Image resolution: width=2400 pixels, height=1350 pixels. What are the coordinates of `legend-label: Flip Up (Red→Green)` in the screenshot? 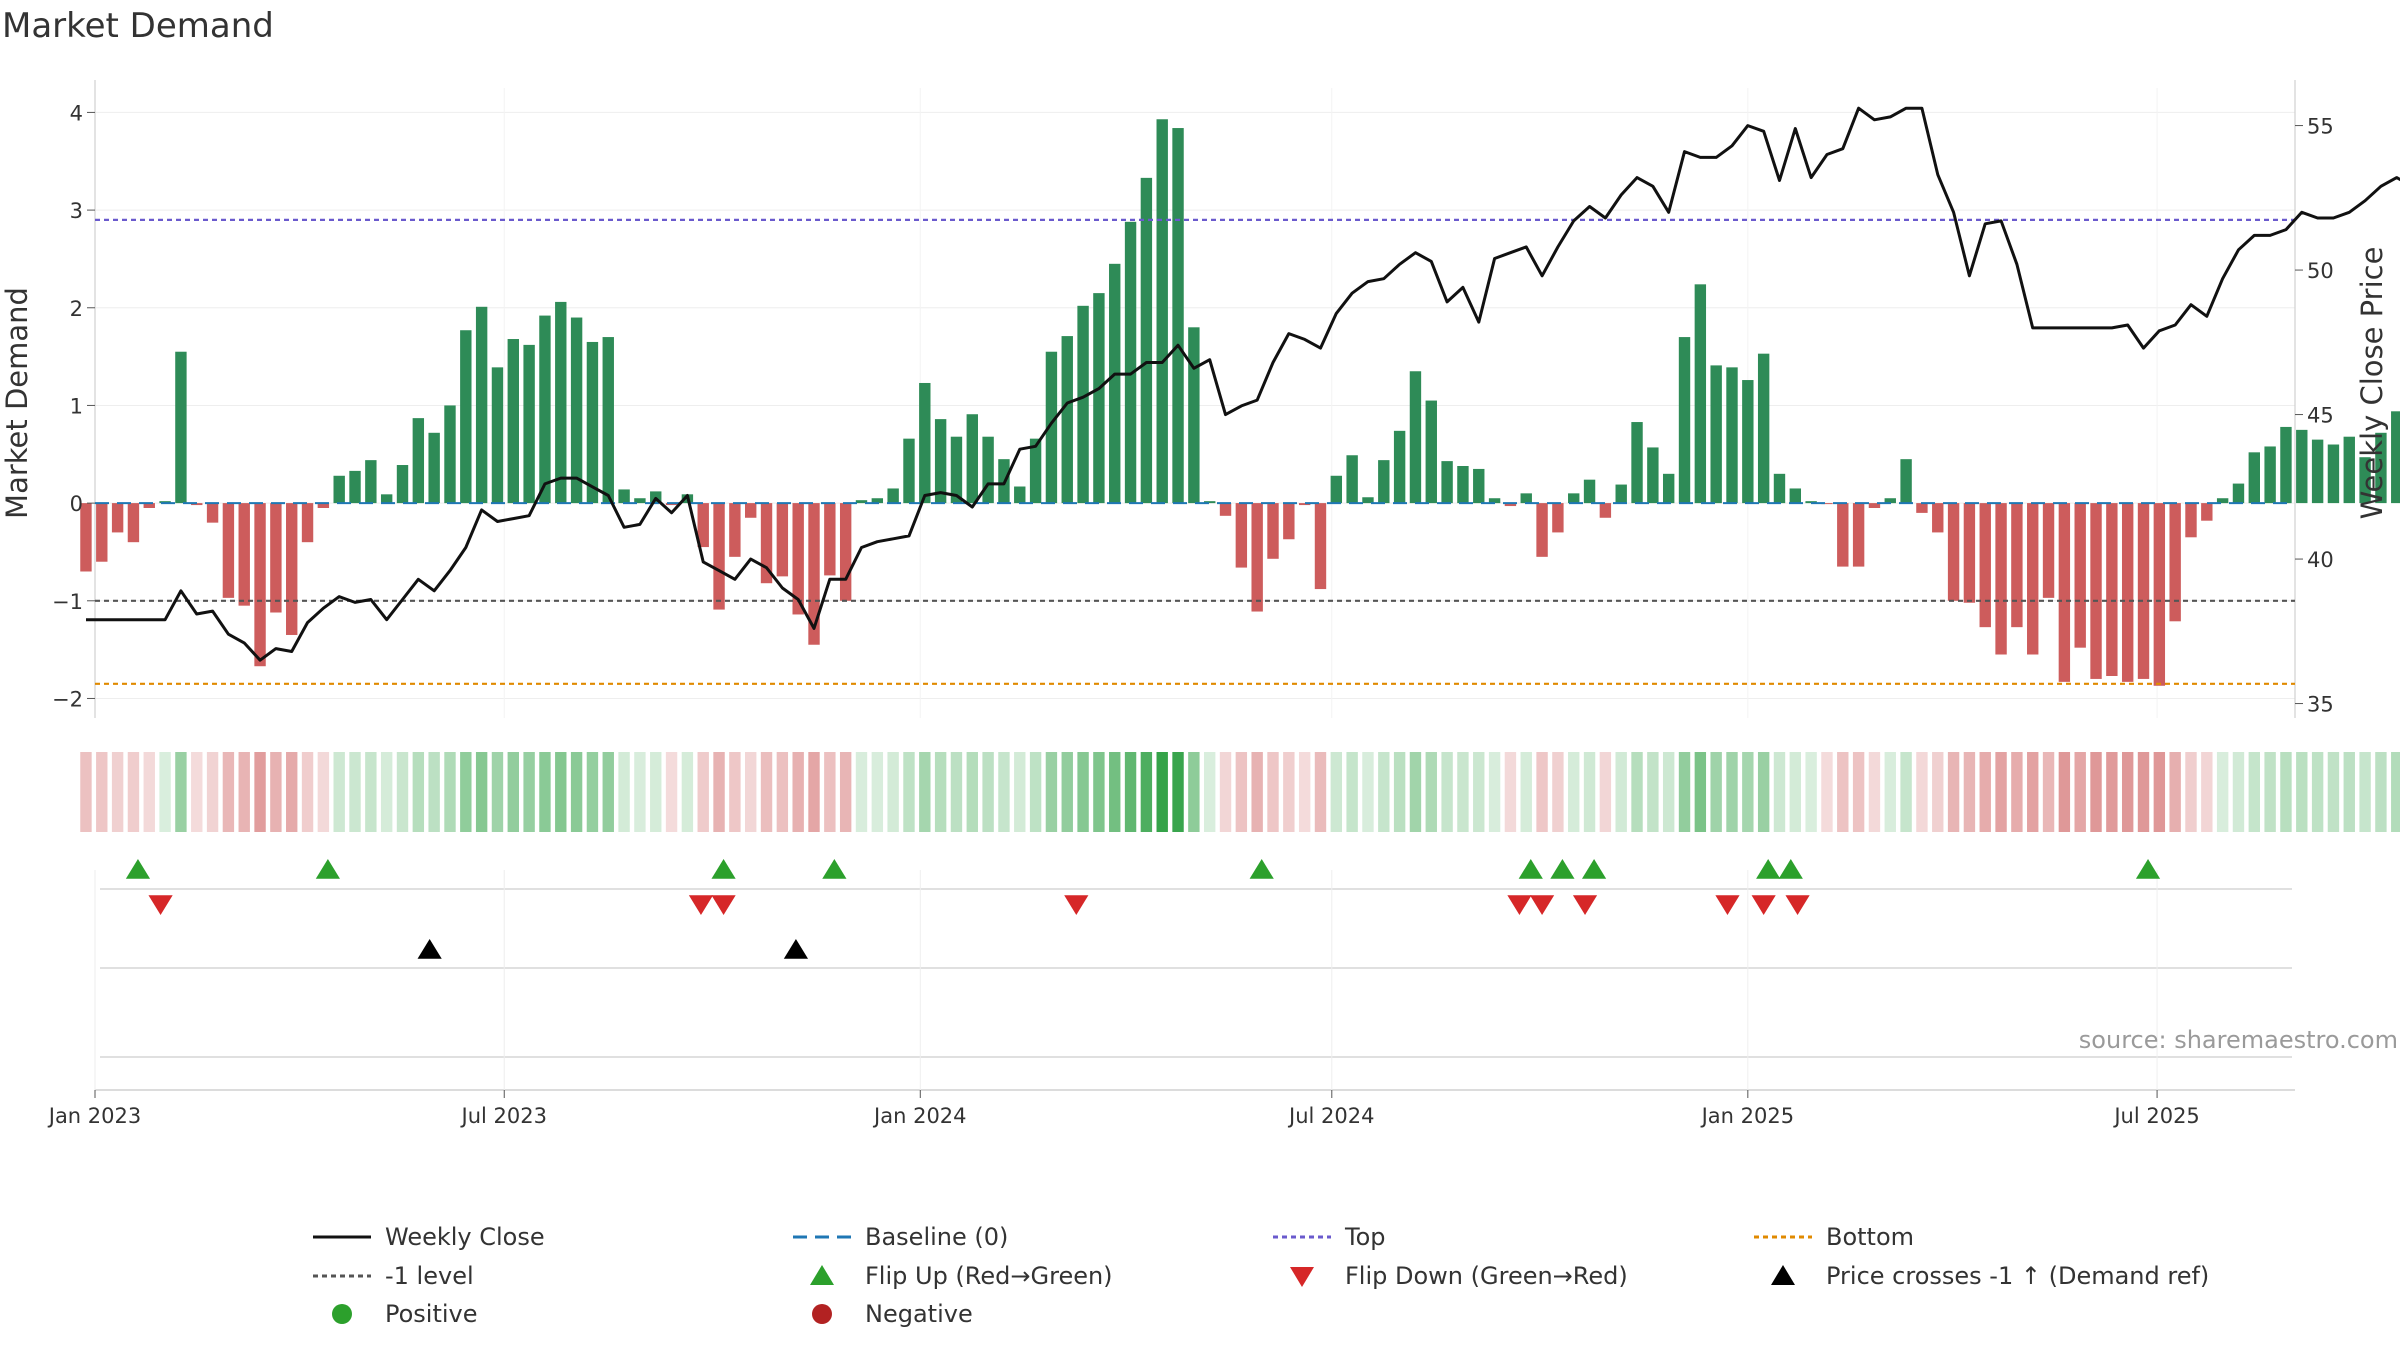 It's located at (989, 1276).